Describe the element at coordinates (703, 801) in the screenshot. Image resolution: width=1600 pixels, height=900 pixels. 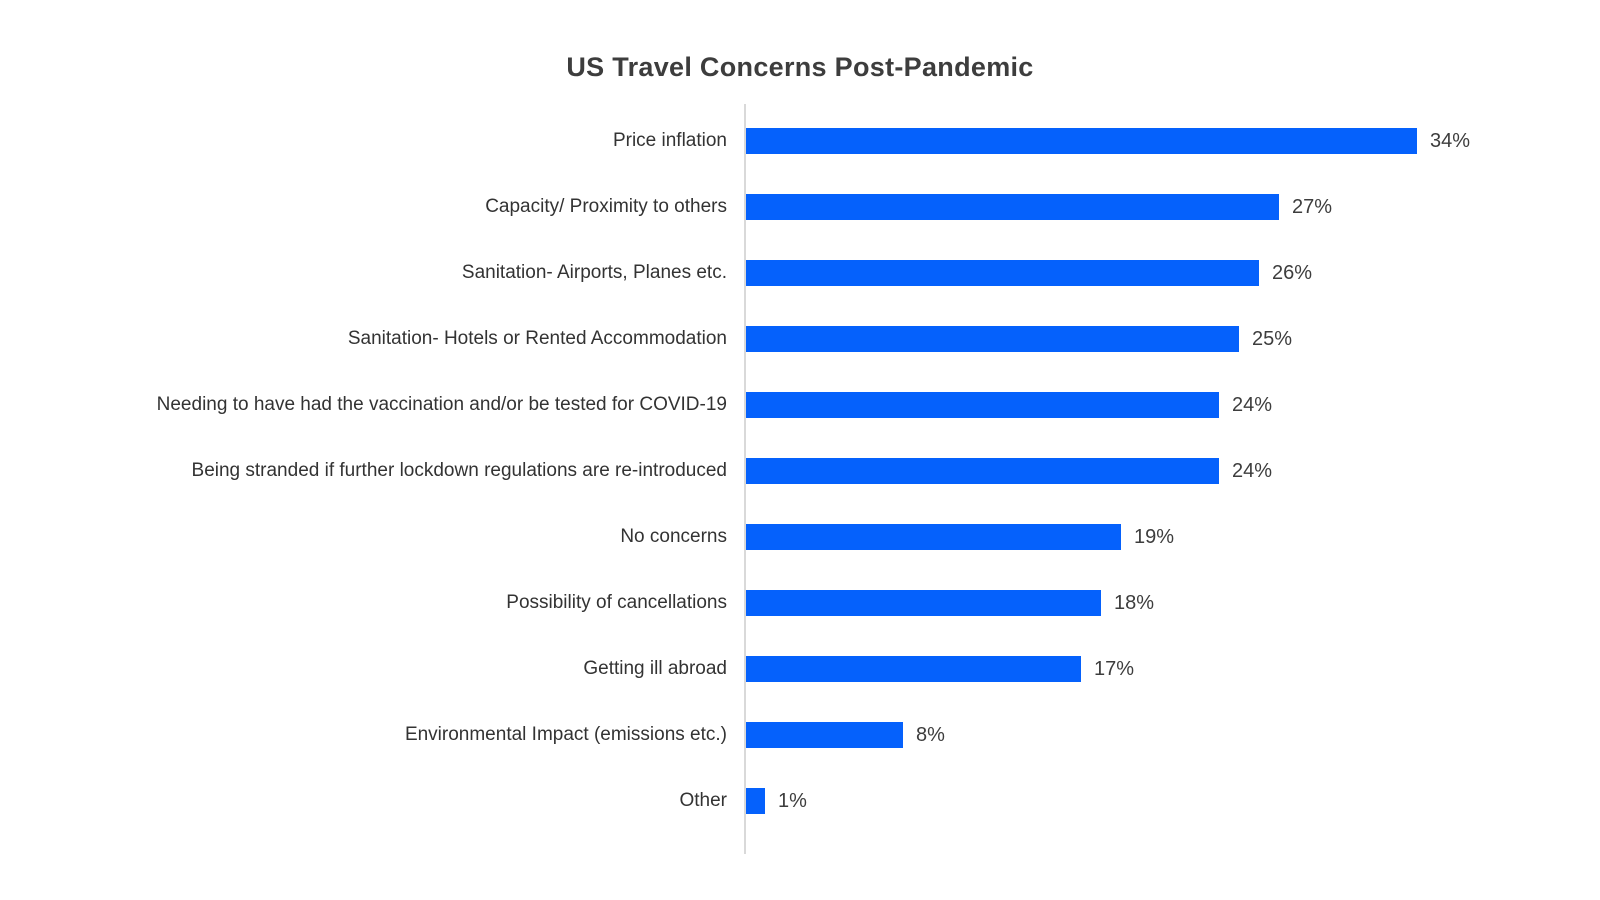
I see `category-label: Other` at that location.